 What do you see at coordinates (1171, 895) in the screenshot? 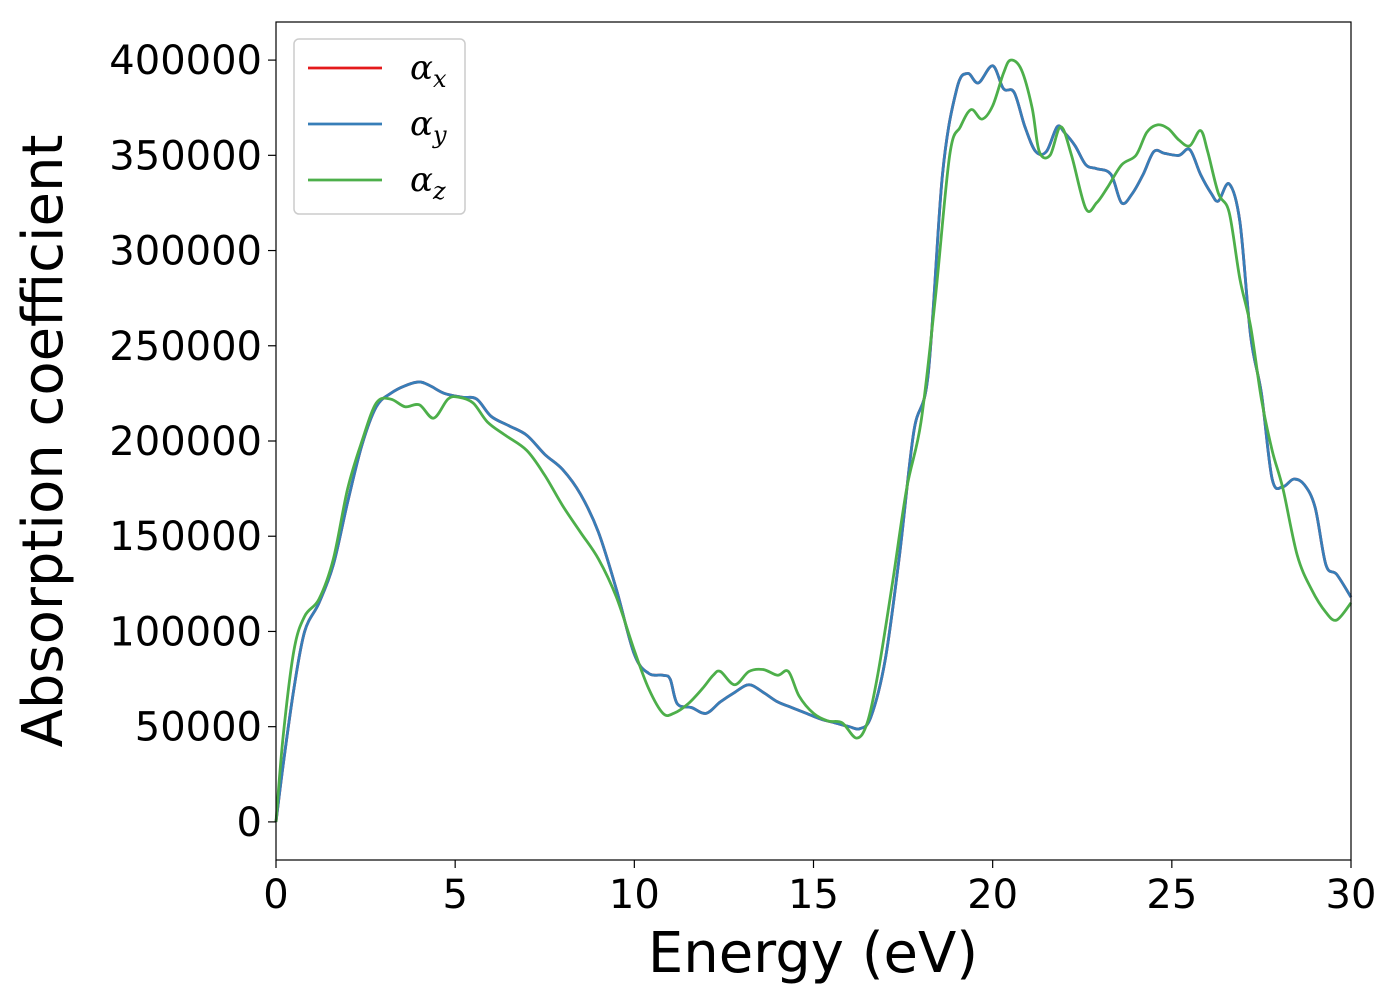
I see `x-tick-label: 25` at bounding box center [1171, 895].